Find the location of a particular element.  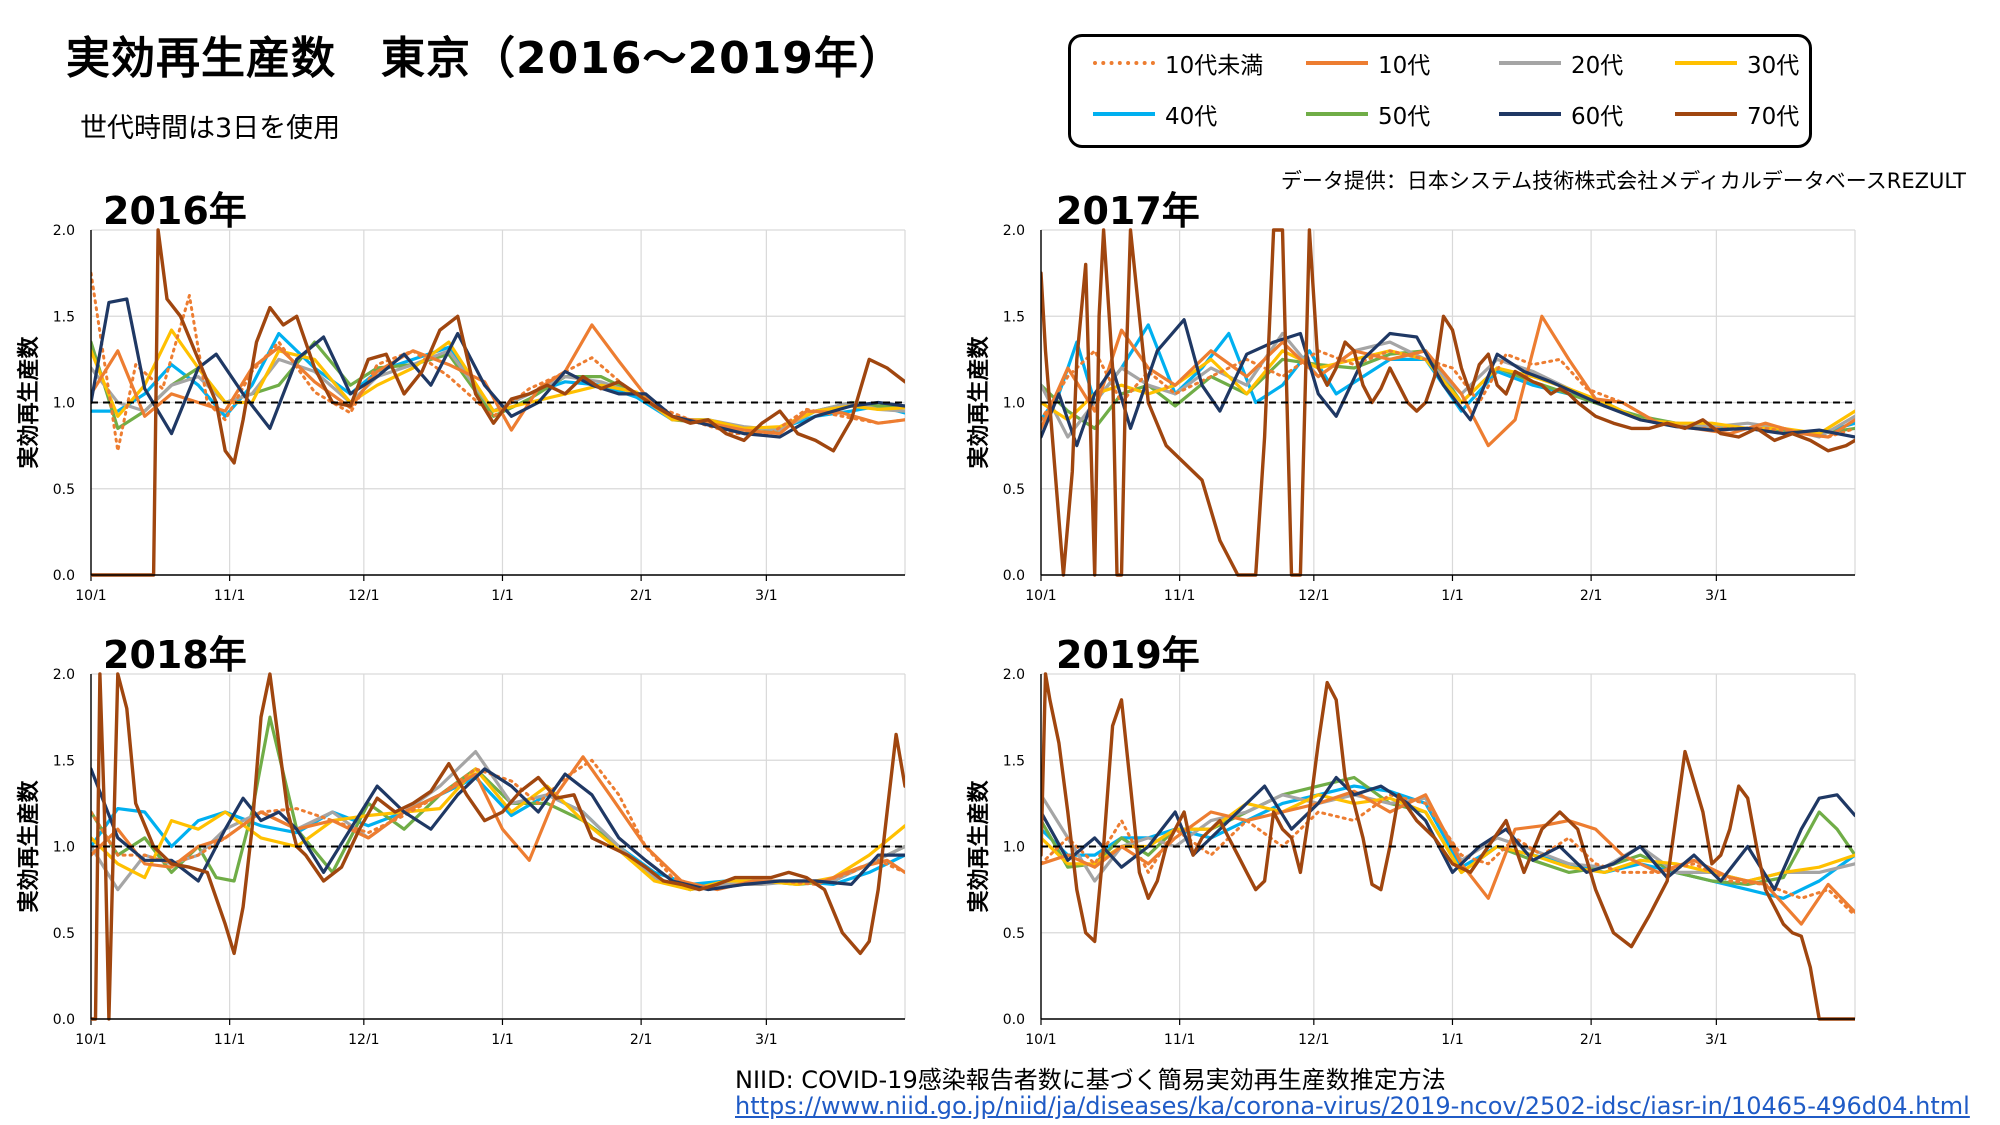

legend-item-7: 60代 is located at coordinates (1561, 114).